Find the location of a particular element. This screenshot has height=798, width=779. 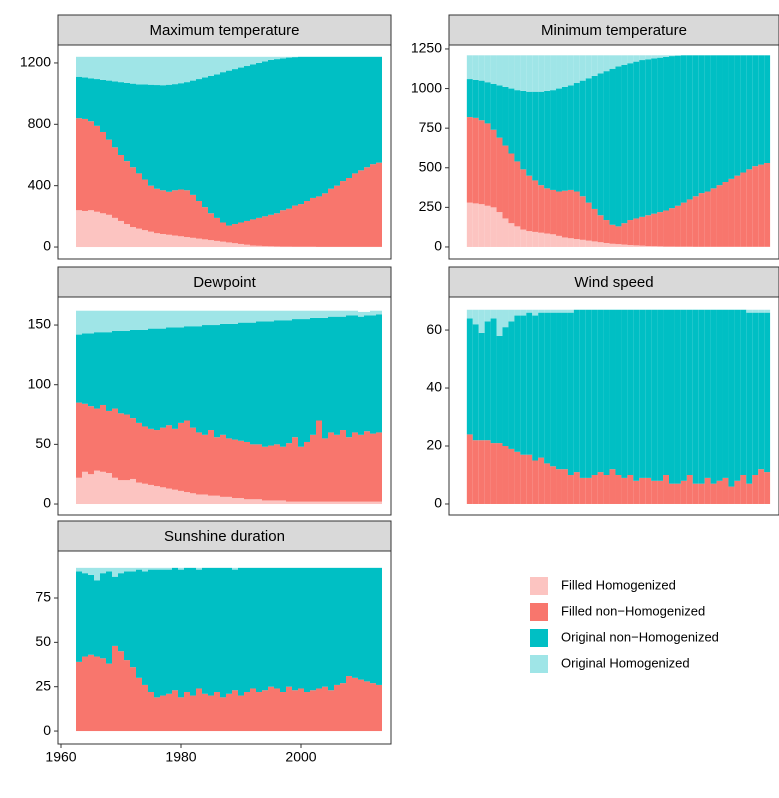

panel-title: Minimum temperature is located at coordinates (614, 30).